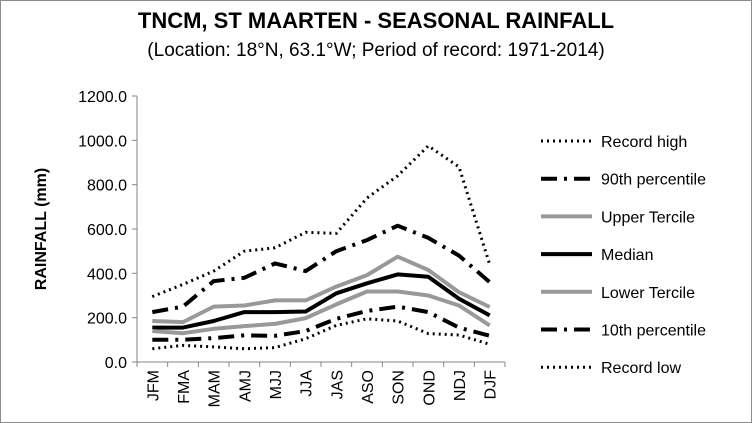  I want to click on y-tick-label: 1000.0, so click(102, 141).